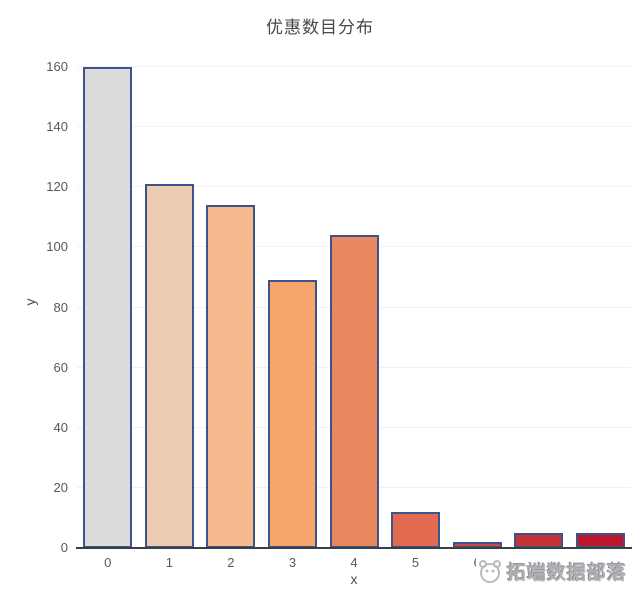  I want to click on chart-title: 优惠数目分布, so click(320, 27).